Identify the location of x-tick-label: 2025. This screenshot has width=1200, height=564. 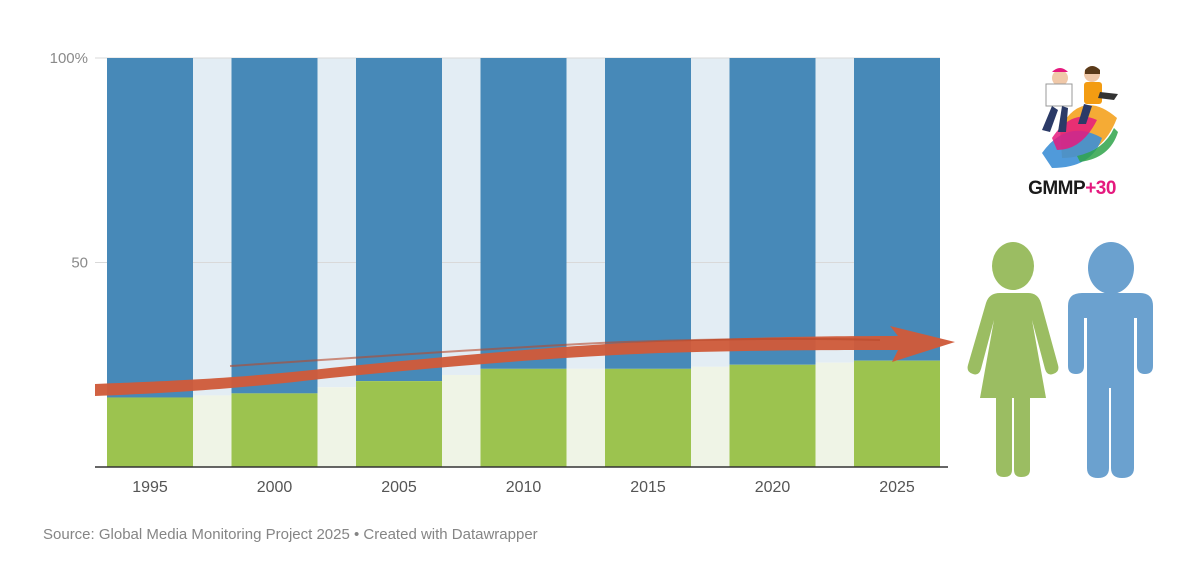
(897, 487).